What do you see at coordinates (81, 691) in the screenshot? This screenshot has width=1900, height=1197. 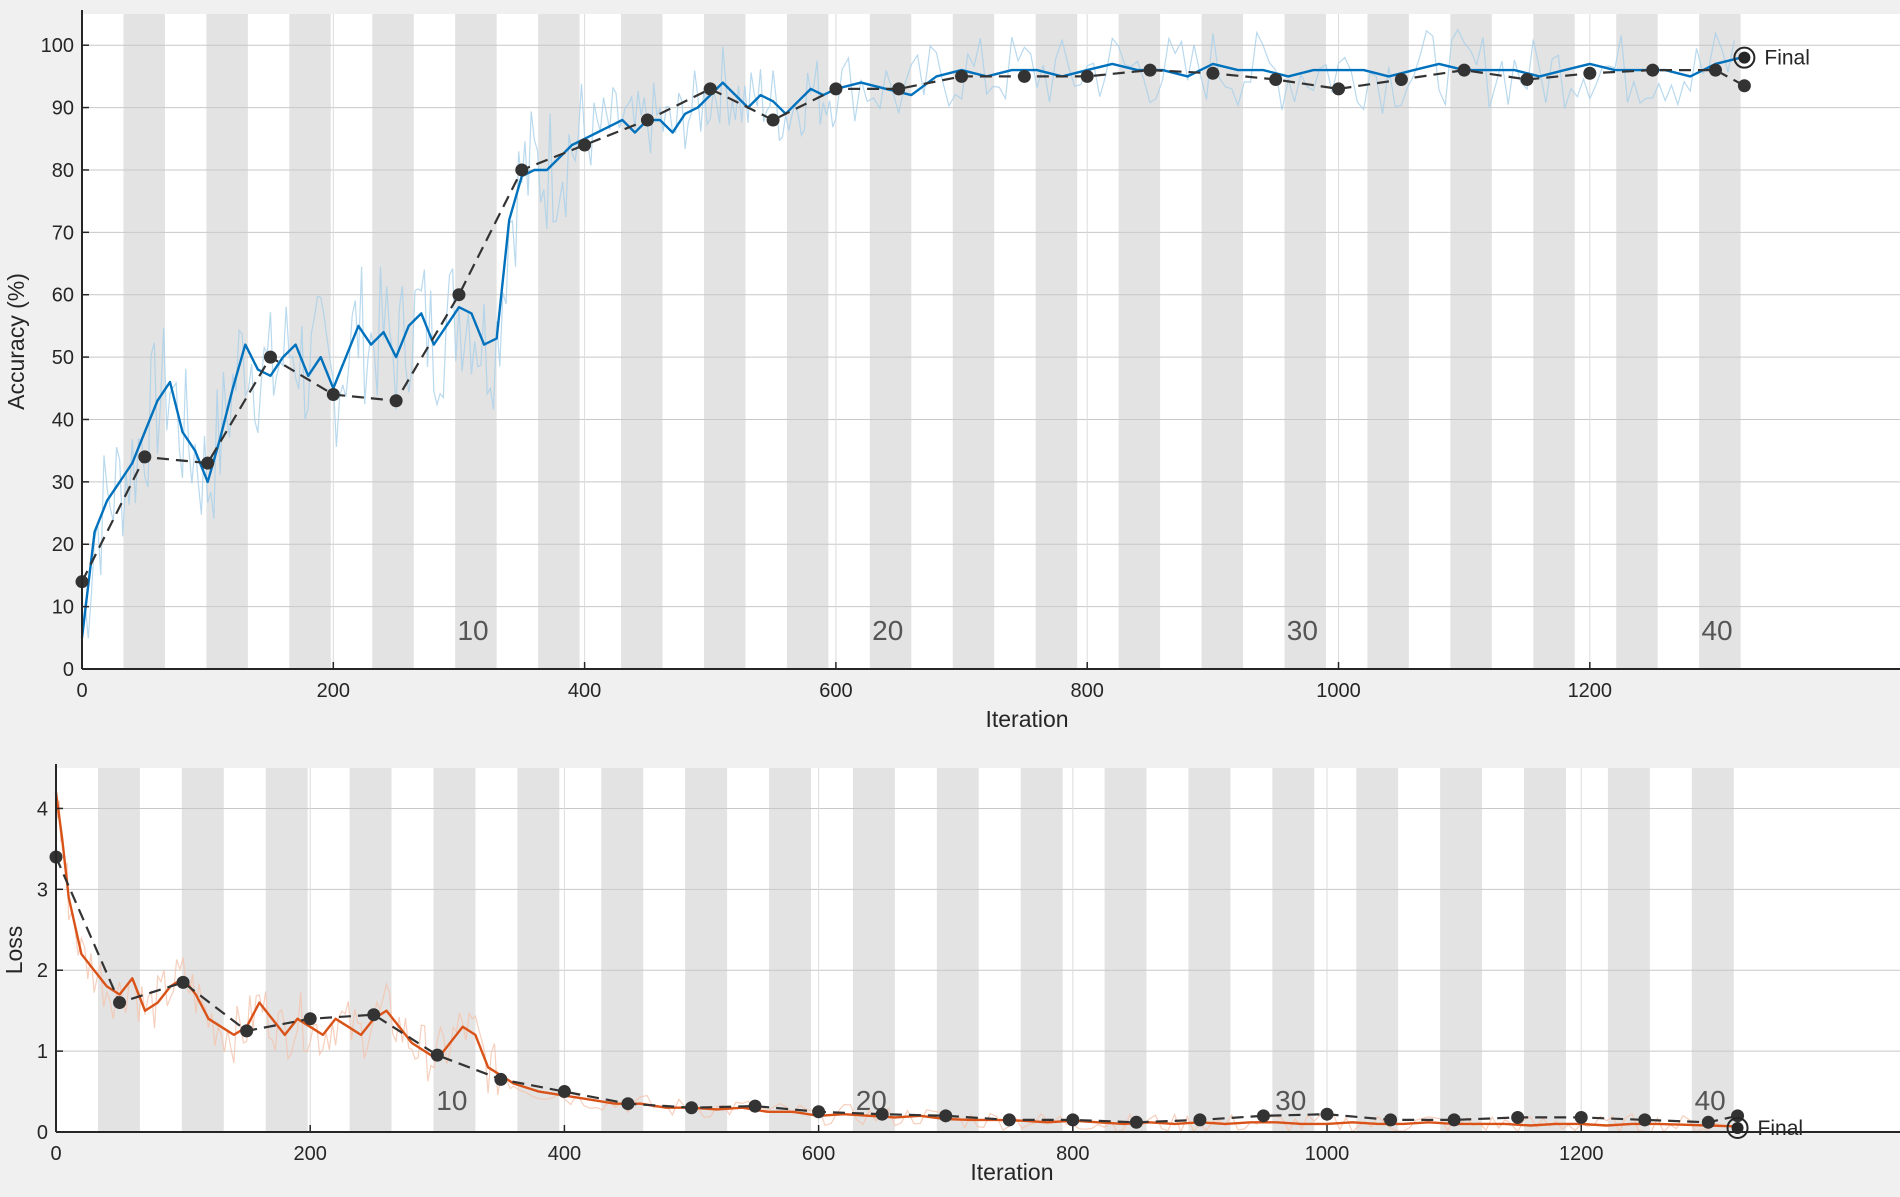 I see `x-tick-label: 0` at bounding box center [81, 691].